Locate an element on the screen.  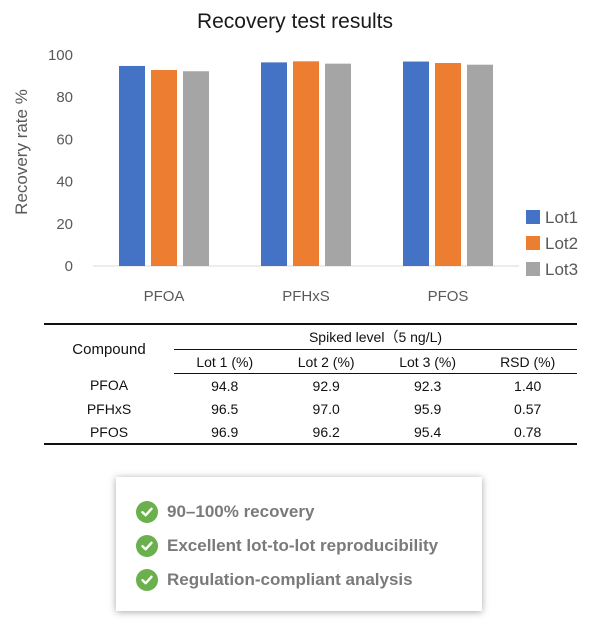
legend-label: Lot1 is located at coordinates (561, 217).